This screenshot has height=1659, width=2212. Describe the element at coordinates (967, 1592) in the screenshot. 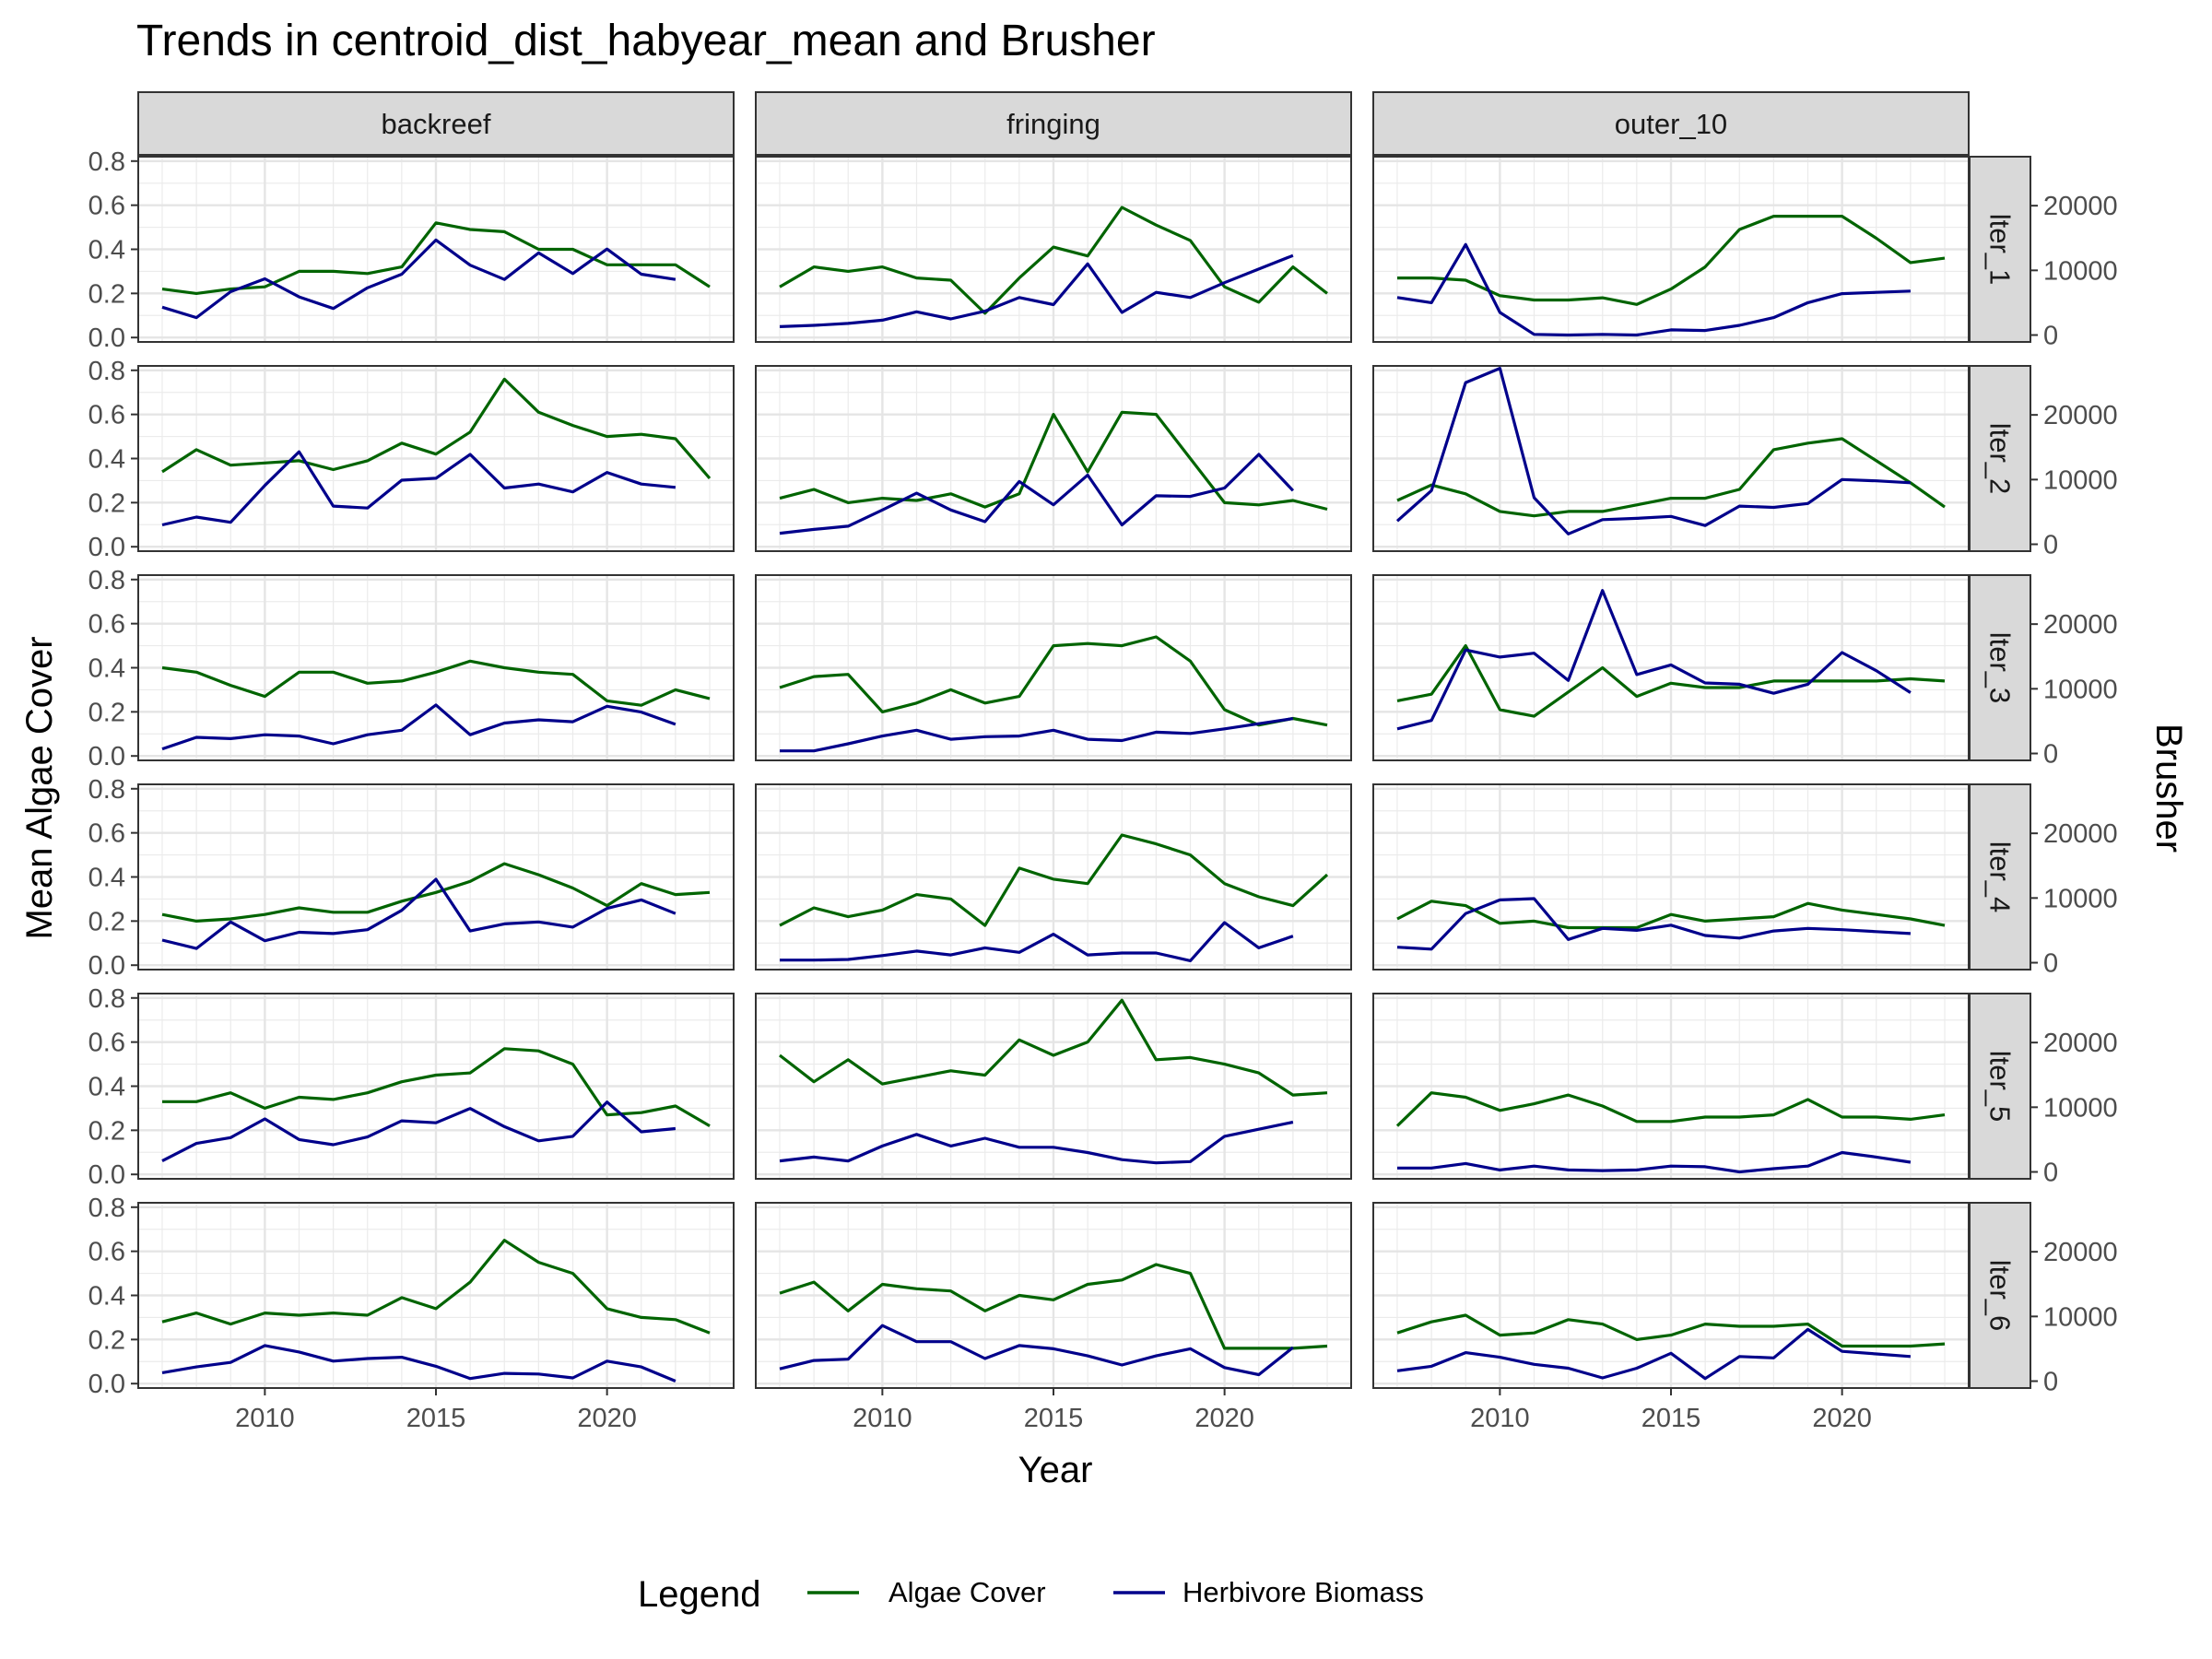

I see `legend-label-algae-cover: Algae Cover` at that location.